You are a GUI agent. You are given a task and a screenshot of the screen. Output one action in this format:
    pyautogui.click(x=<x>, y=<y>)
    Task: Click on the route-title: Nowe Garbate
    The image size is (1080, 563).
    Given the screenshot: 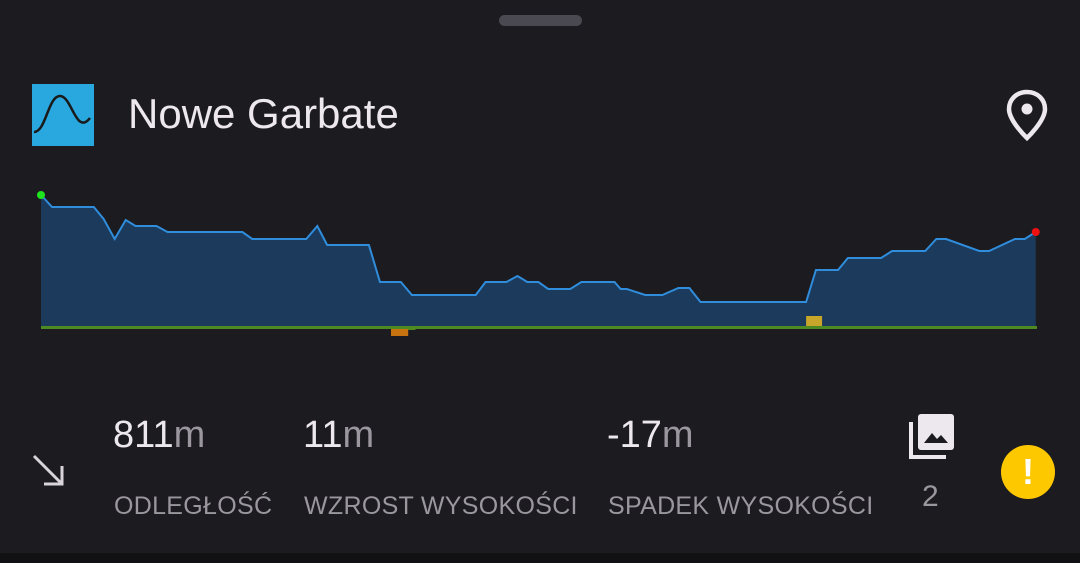 What is the action you would take?
    pyautogui.click(x=263, y=113)
    